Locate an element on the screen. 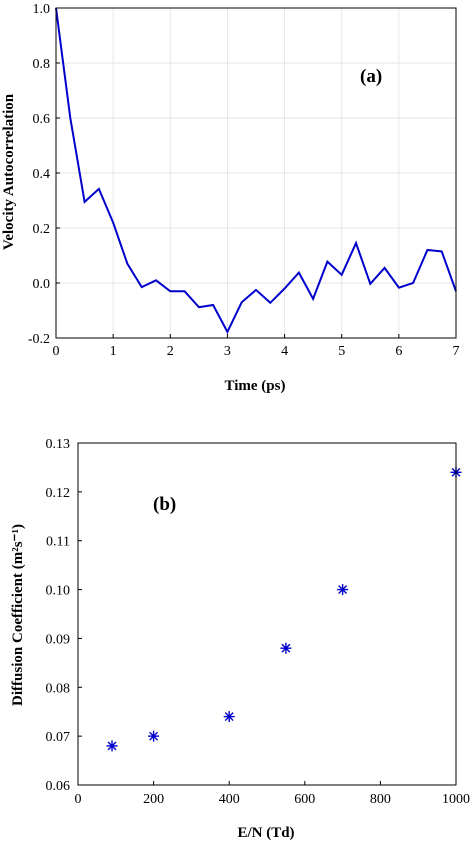 The image size is (474, 847). y-tick-label: 0.0 is located at coordinates (42, 284).